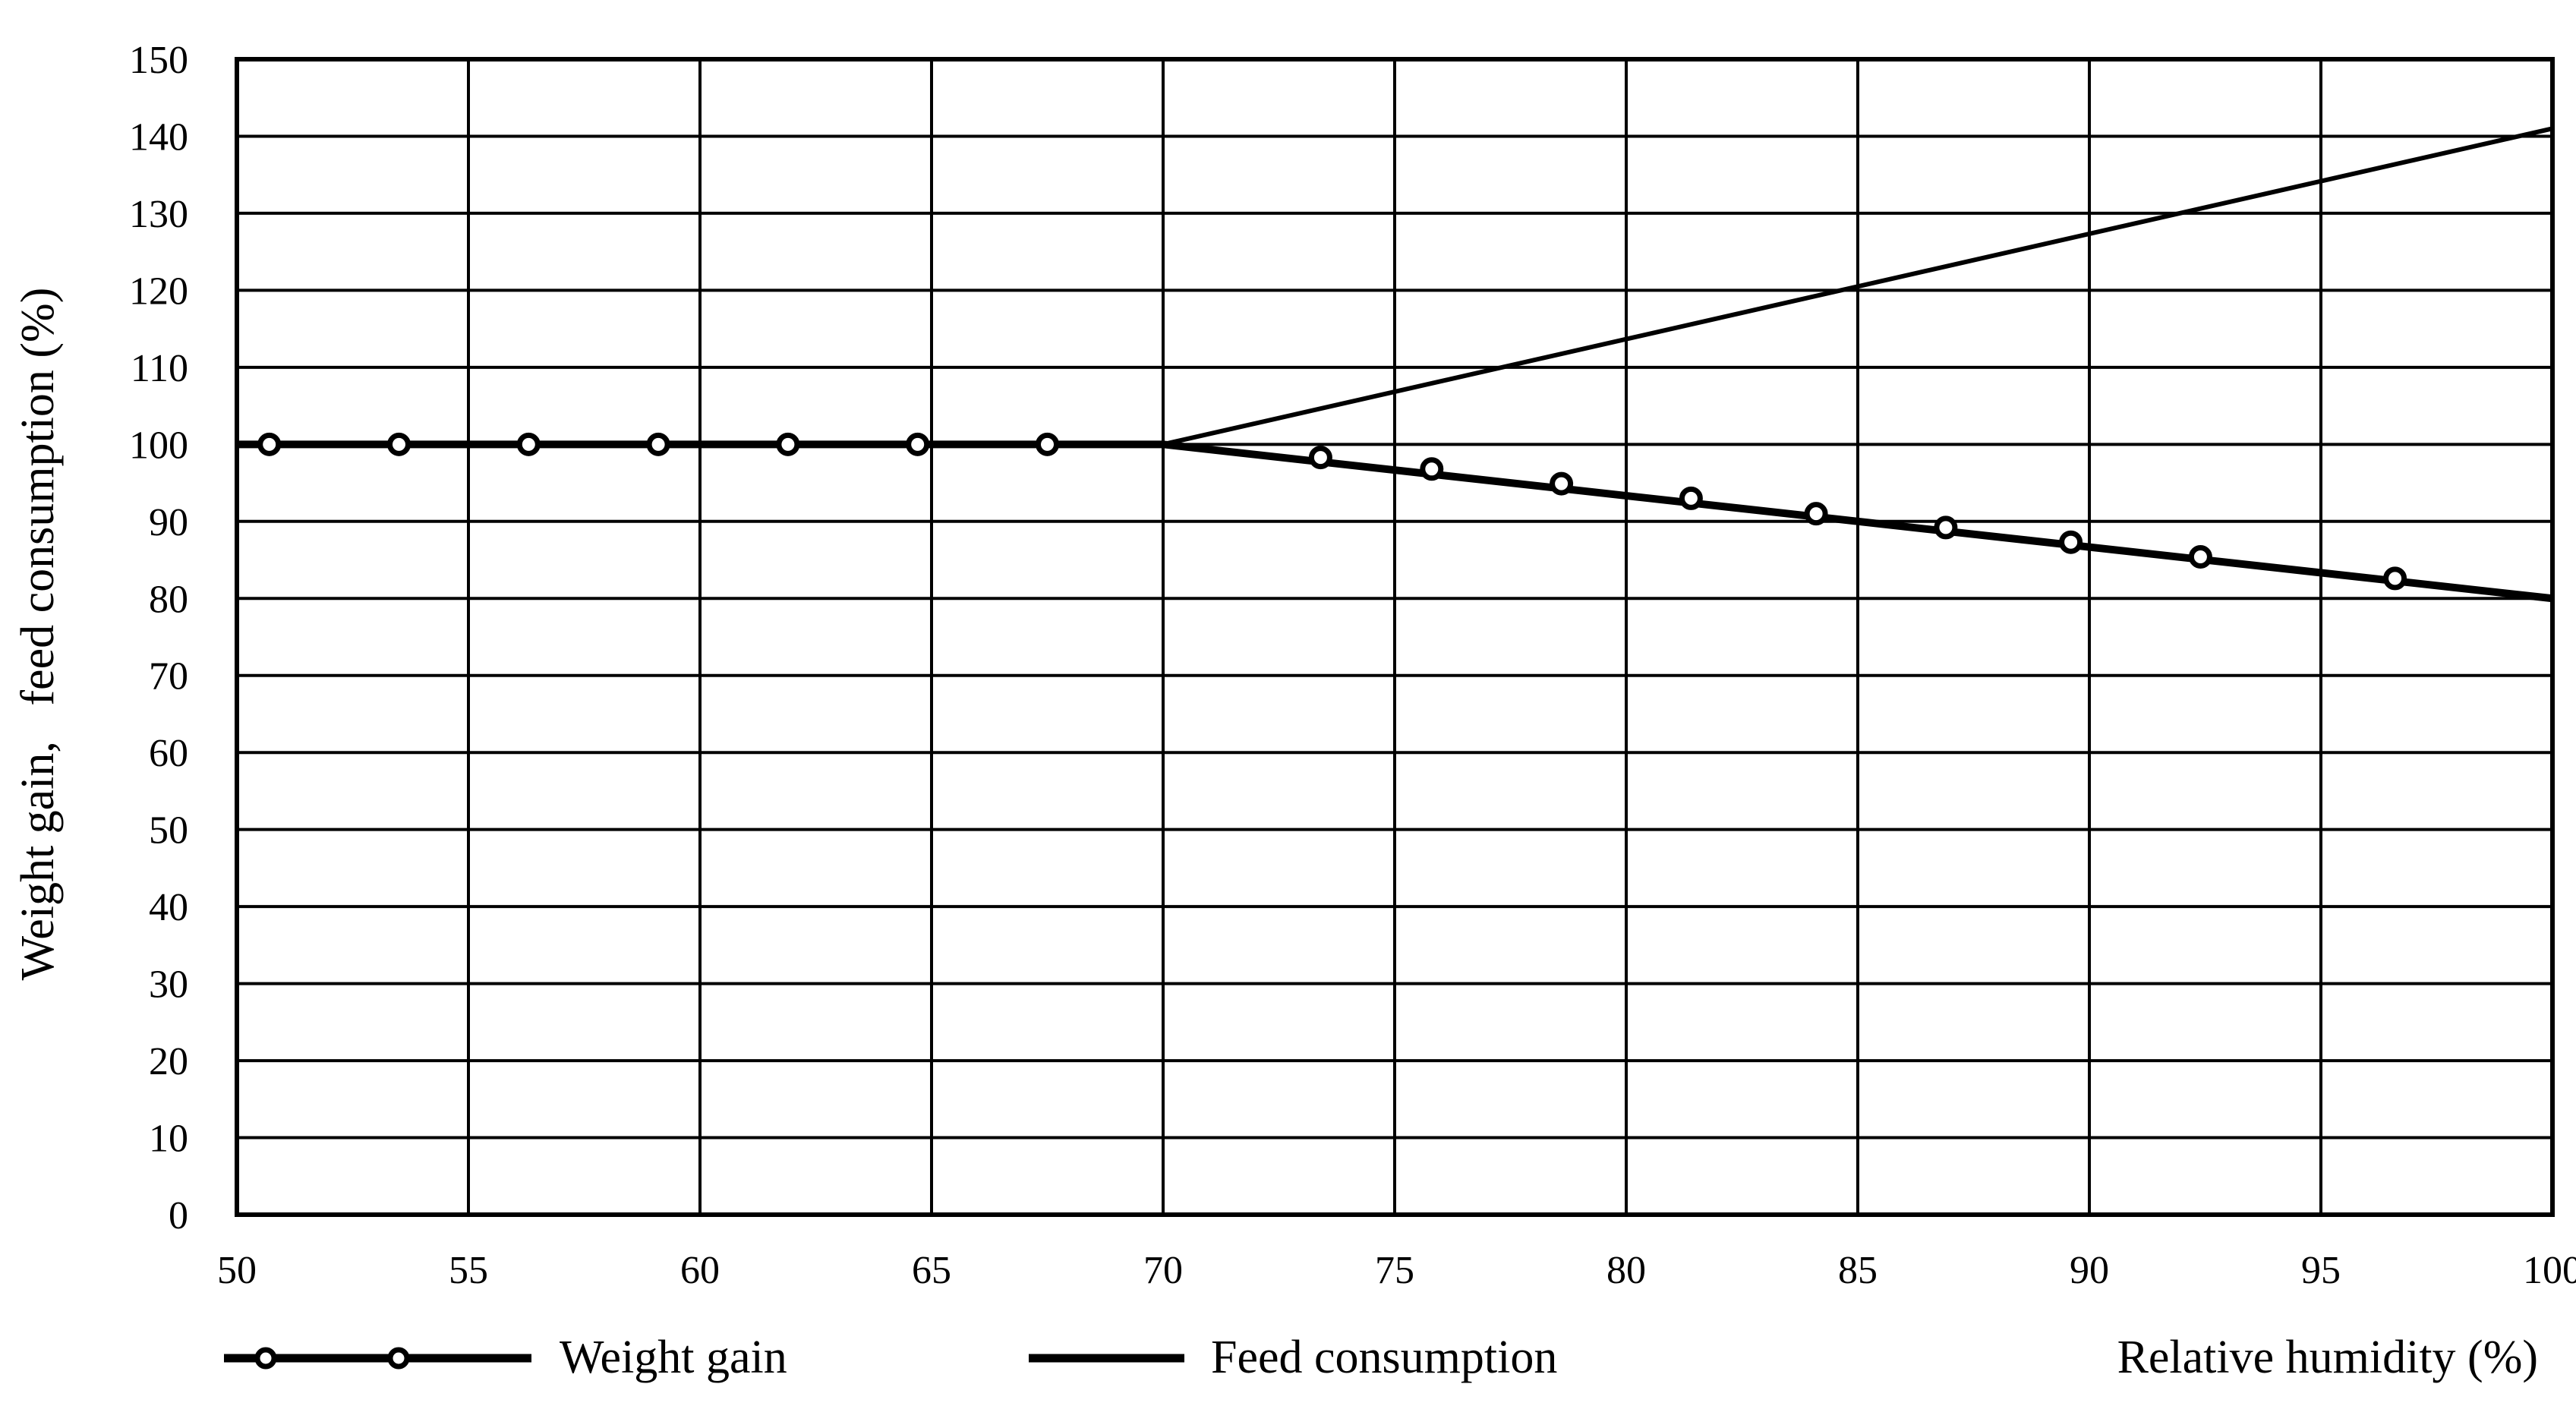 This screenshot has height=1406, width=2576. I want to click on y-tick-label: 100, so click(158, 445).